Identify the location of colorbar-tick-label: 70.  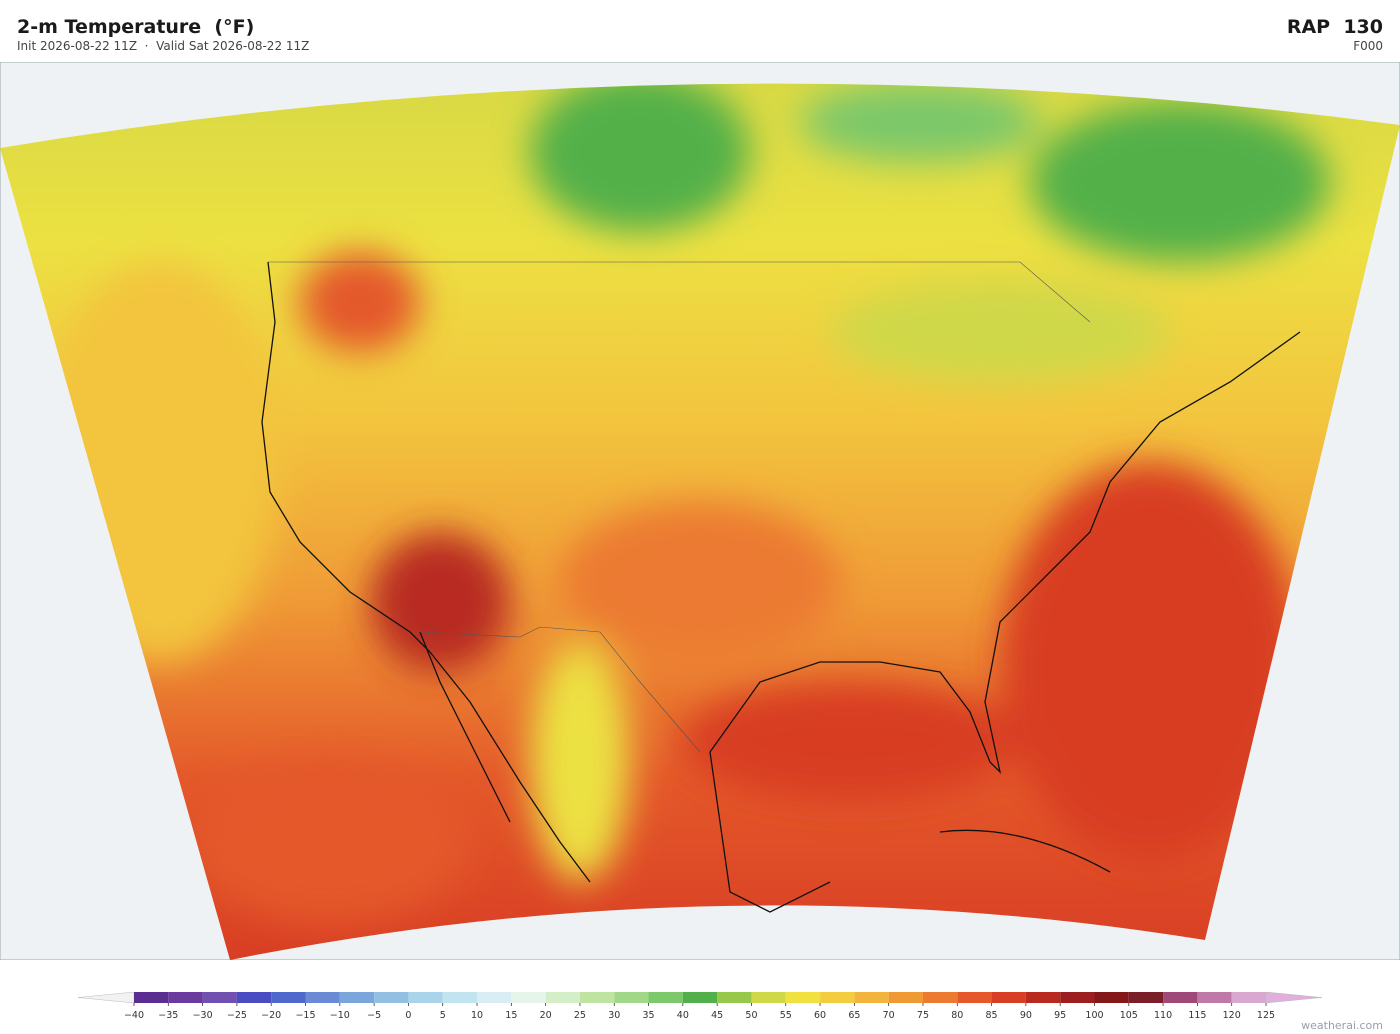
(889, 1015).